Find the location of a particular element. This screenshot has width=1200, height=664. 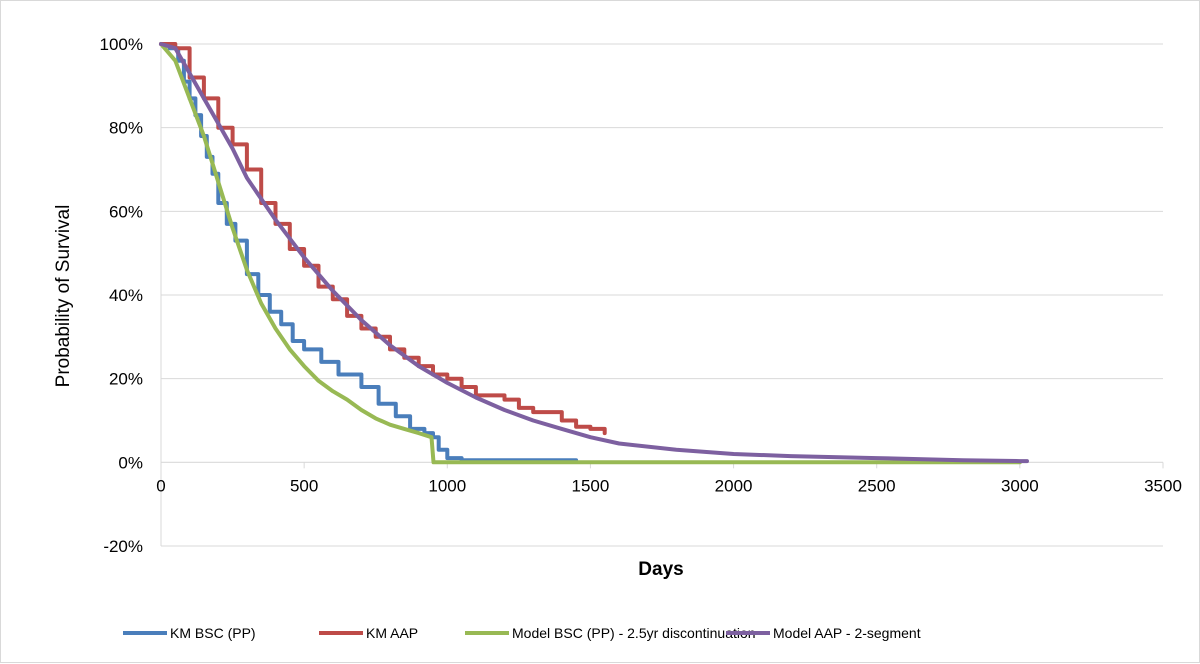

y-tick-label: 0% is located at coordinates (130, 462).